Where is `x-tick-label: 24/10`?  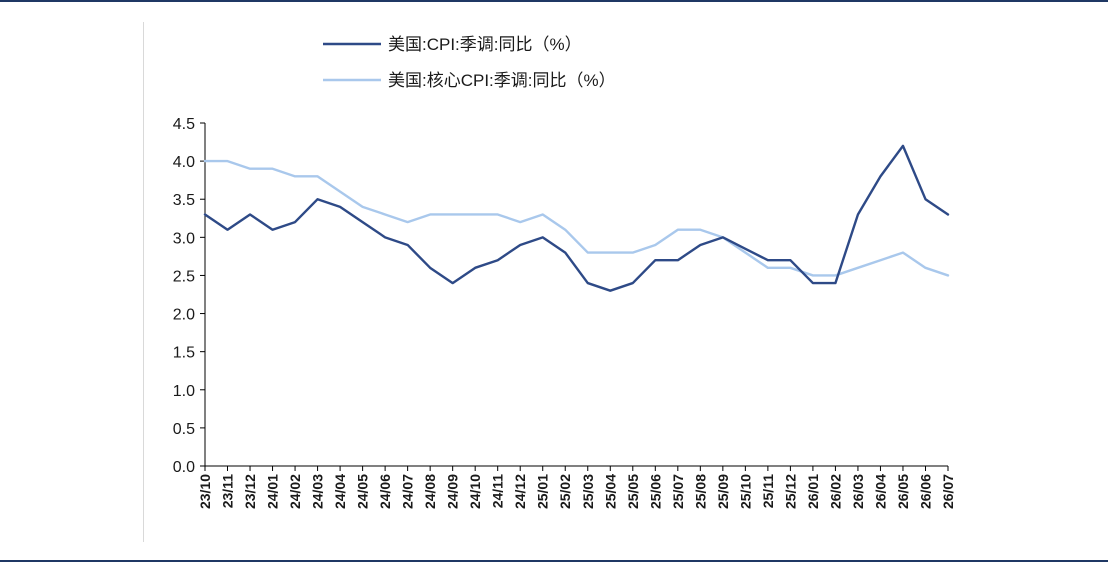 x-tick-label: 24/10 is located at coordinates (475, 491).